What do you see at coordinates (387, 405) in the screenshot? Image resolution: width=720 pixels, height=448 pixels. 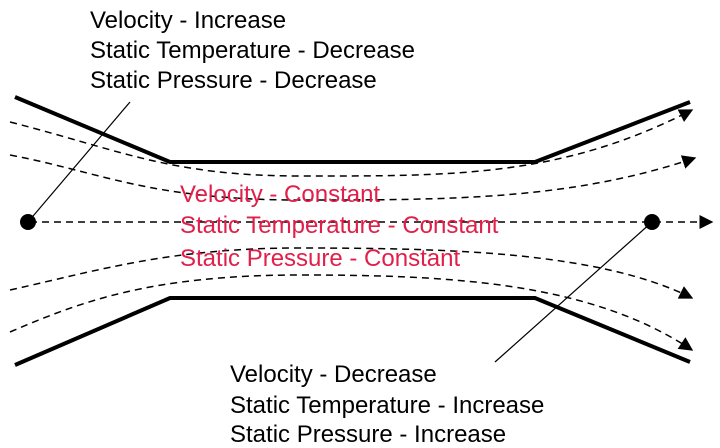 I see `label: Static Temperature - Increase` at bounding box center [387, 405].